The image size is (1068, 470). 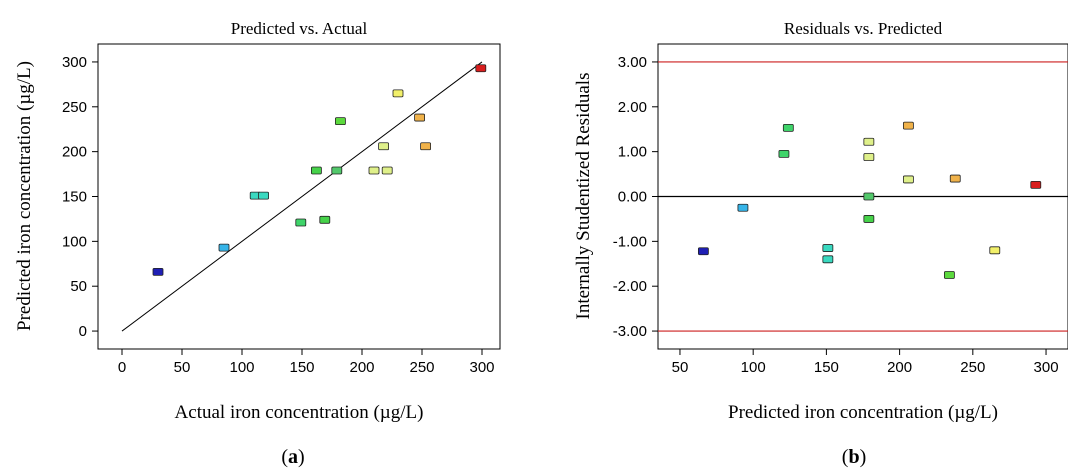 I want to click on panel-b-label: (b), so click(x=854, y=457).